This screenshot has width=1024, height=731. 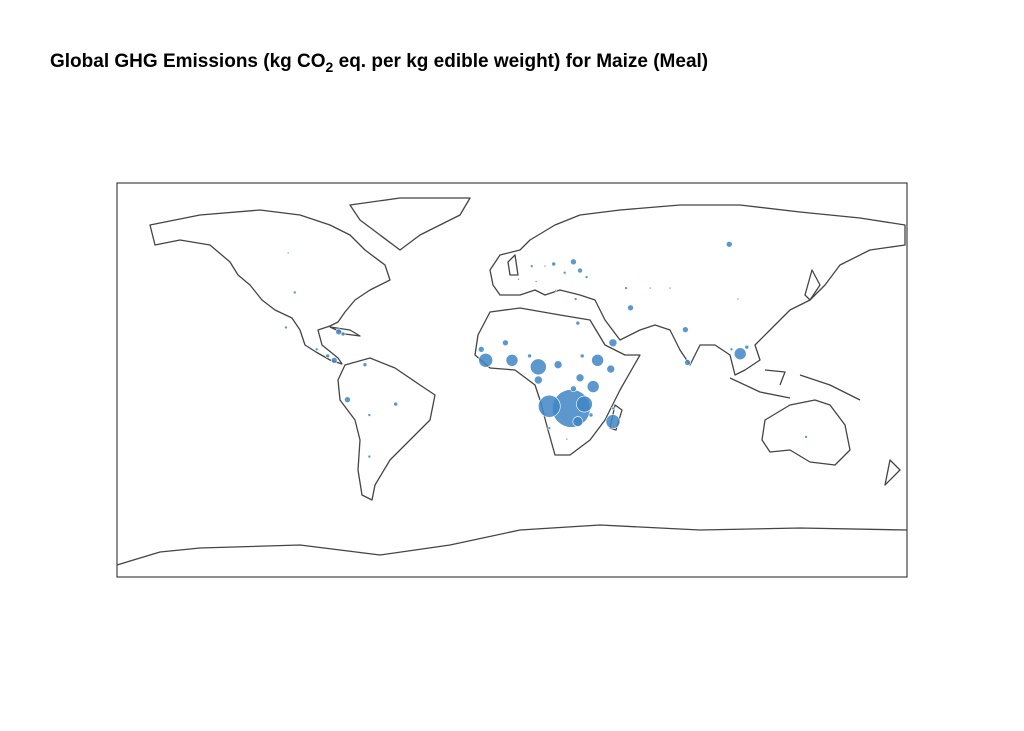 I want to click on africa, so click(x=557, y=381).